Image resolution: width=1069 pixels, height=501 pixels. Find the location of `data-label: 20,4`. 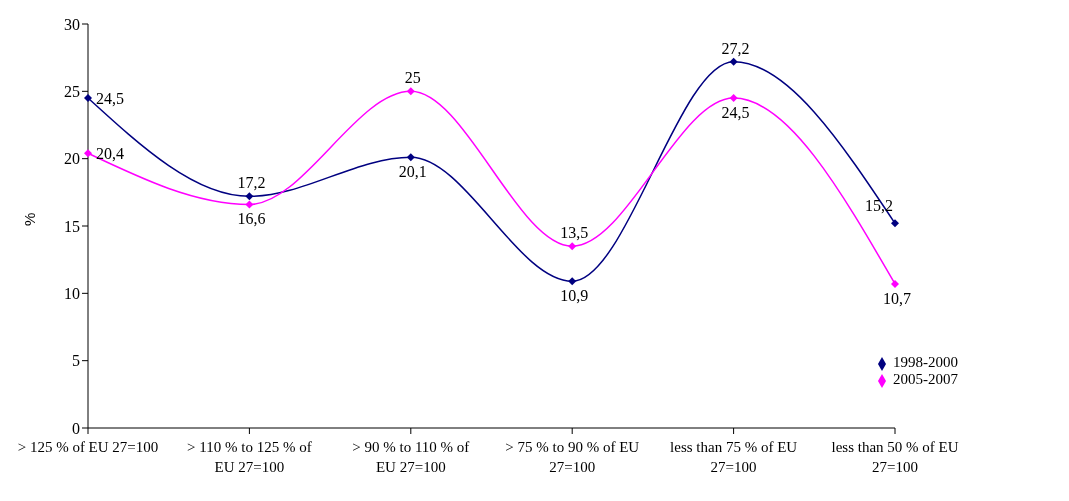

data-label: 20,4 is located at coordinates (110, 154).